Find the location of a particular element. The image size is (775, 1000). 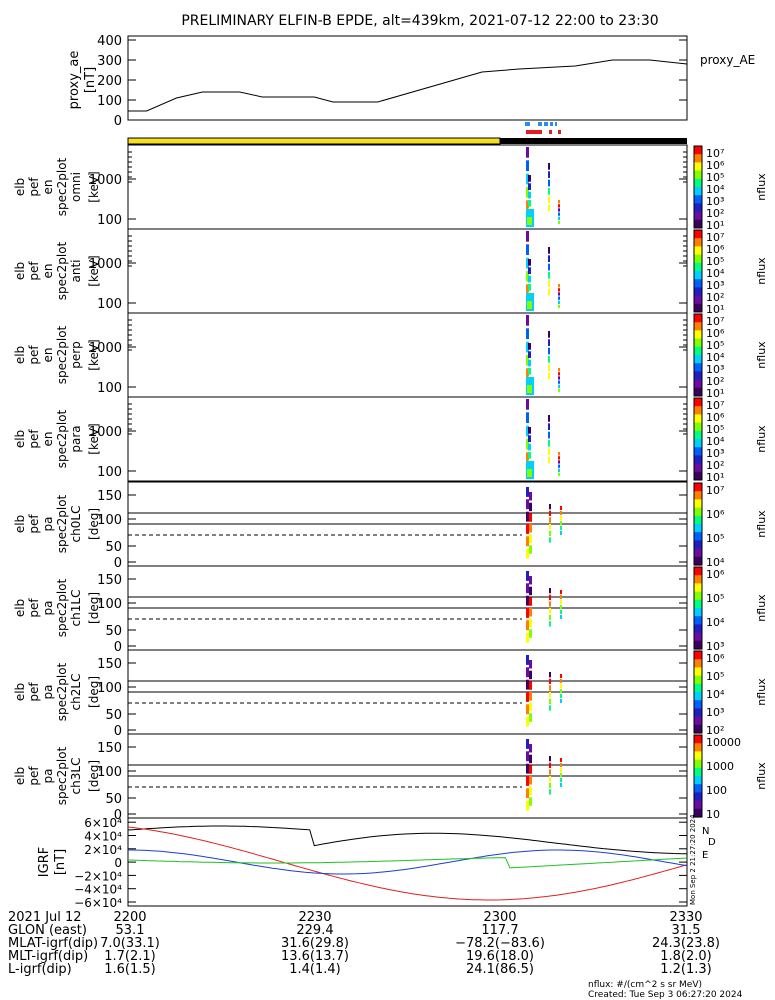

igrf-ytick-label: 2×10⁴ is located at coordinates (103, 850).